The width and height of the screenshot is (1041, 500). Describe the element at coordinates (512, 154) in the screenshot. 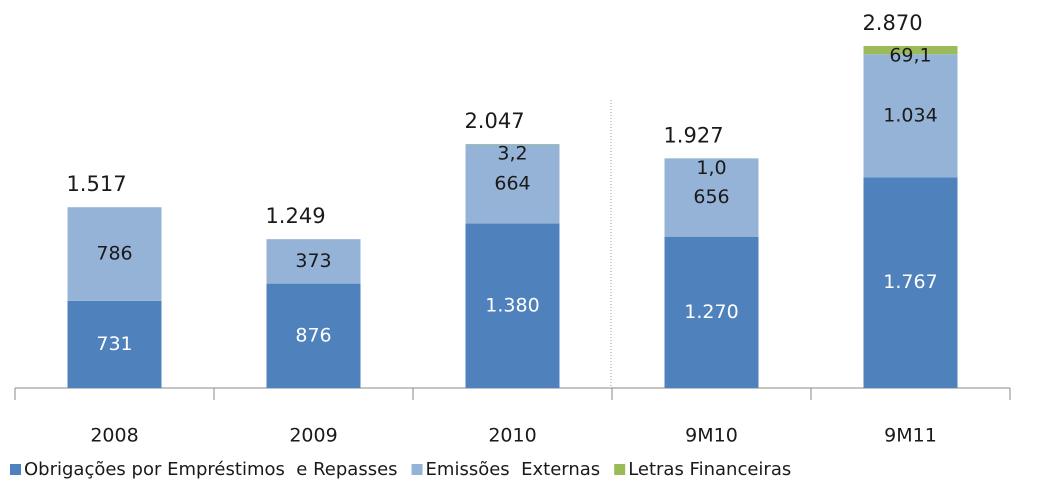

I see `value-label: 3,2` at that location.